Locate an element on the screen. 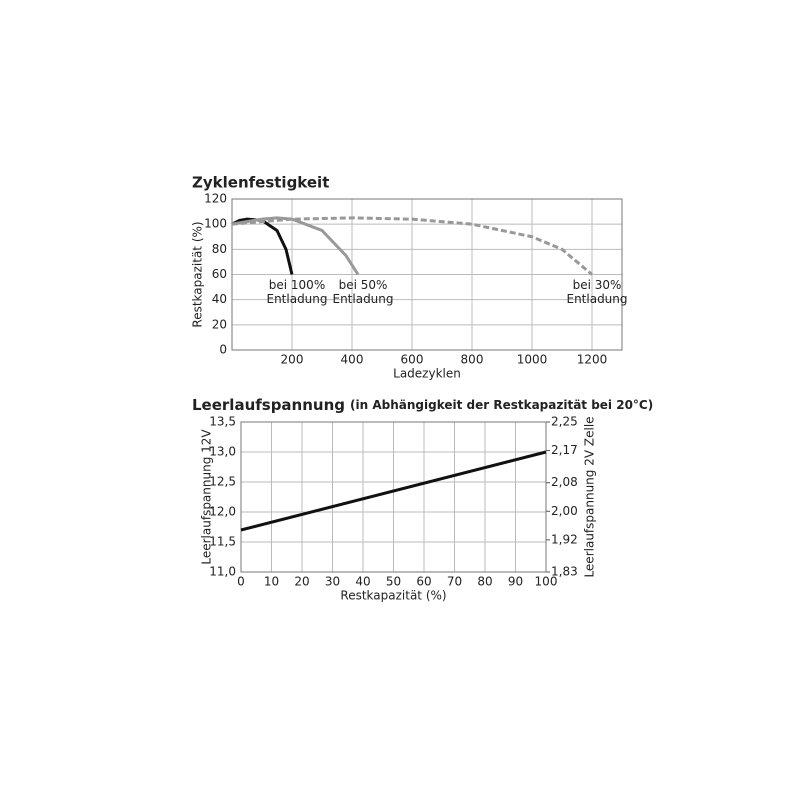 This screenshot has width=800, height=800. y2-tick-label: 2,08 is located at coordinates (564, 482).